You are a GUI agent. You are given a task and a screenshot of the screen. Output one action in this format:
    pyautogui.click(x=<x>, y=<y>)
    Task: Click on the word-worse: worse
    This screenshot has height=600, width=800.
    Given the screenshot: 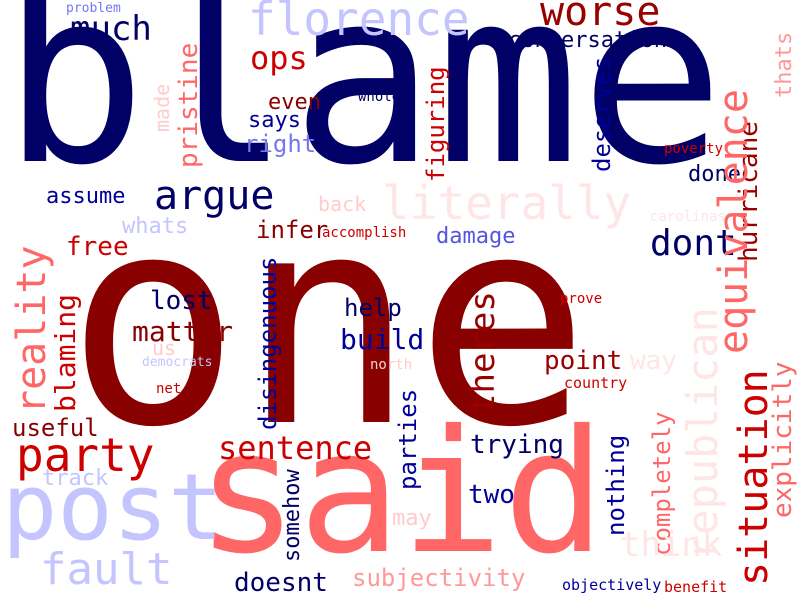 What is the action you would take?
    pyautogui.click(x=600, y=17)
    